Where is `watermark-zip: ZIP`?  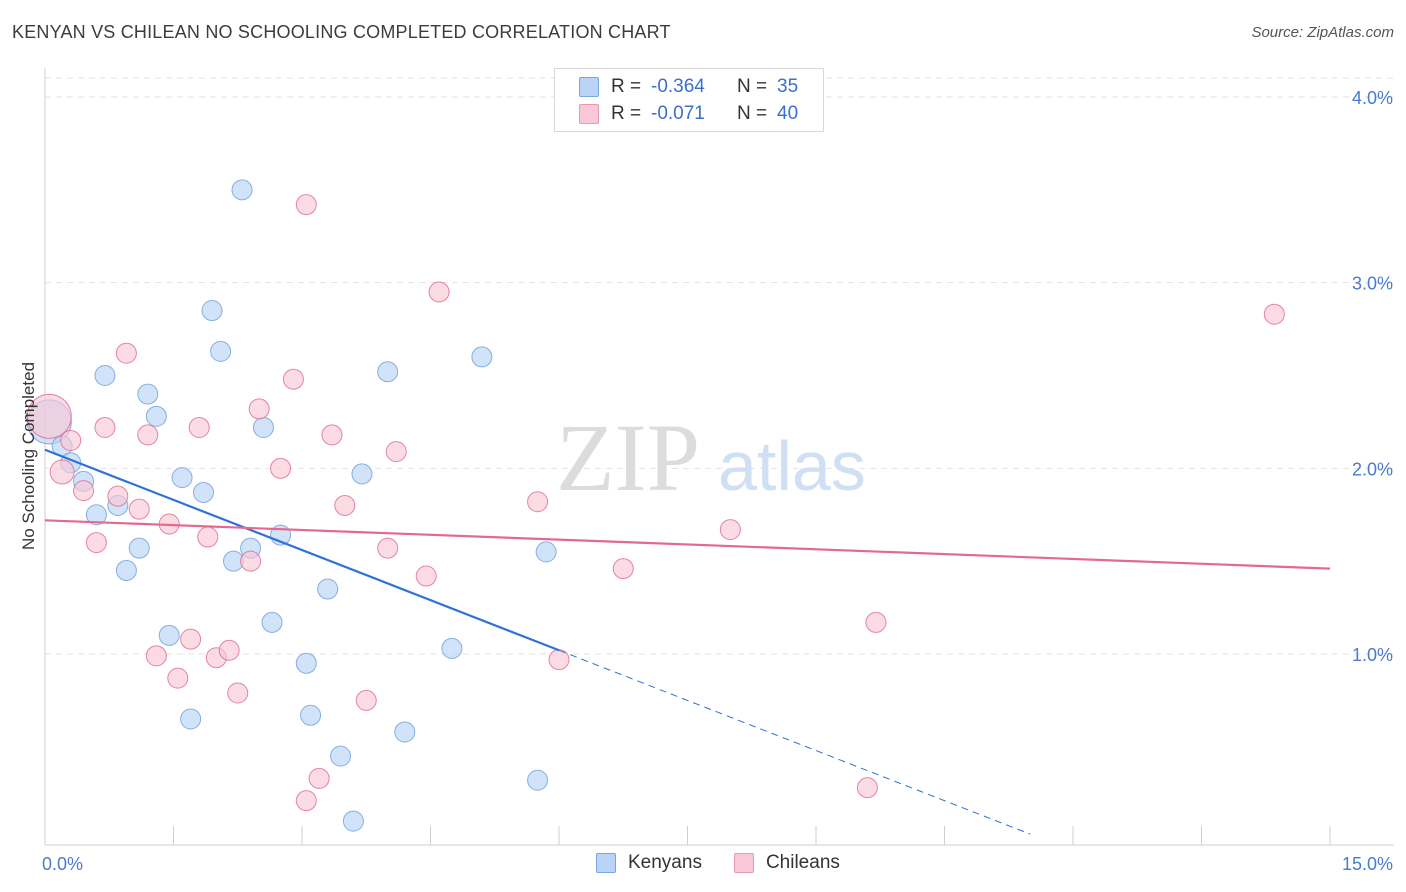 watermark-zip: ZIP is located at coordinates (628, 457).